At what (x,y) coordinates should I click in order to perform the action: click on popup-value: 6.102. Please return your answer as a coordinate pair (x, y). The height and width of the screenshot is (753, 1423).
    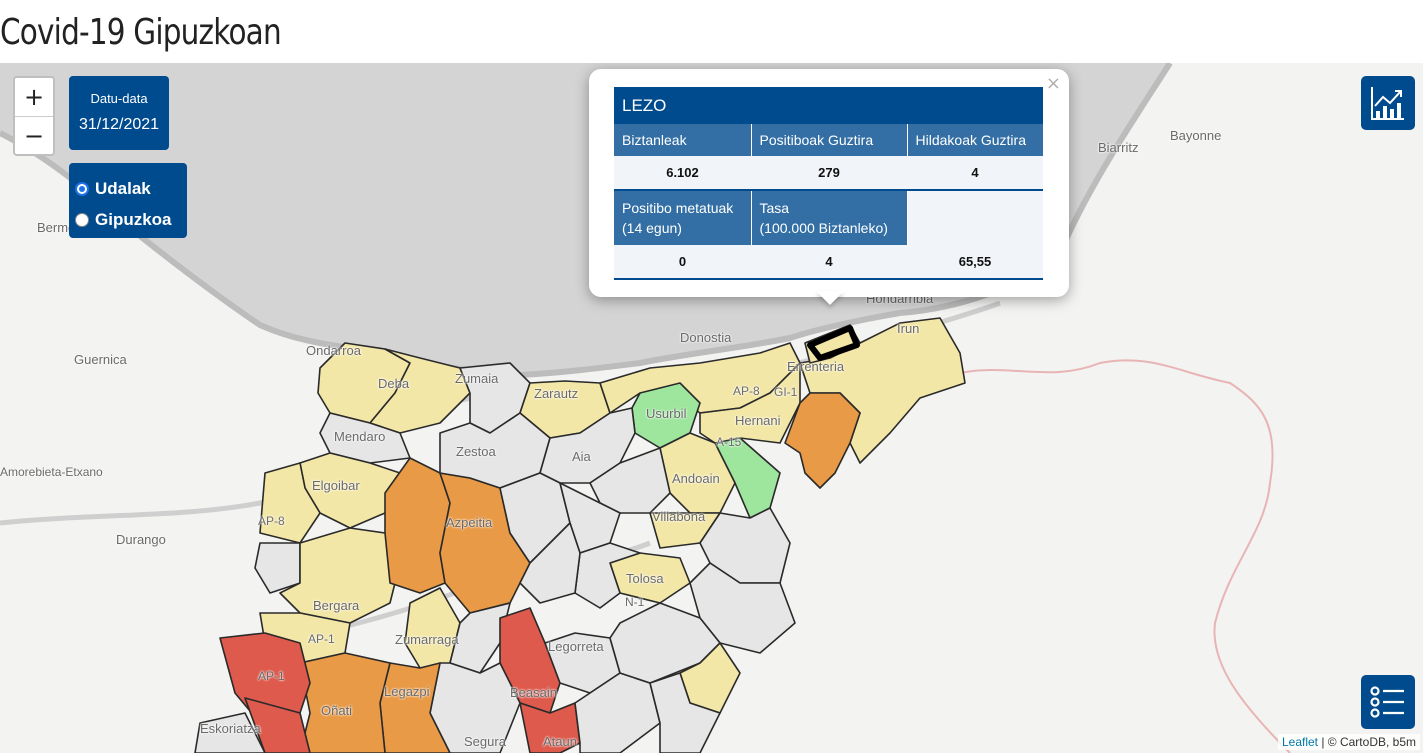
    Looking at the image, I should click on (682, 173).